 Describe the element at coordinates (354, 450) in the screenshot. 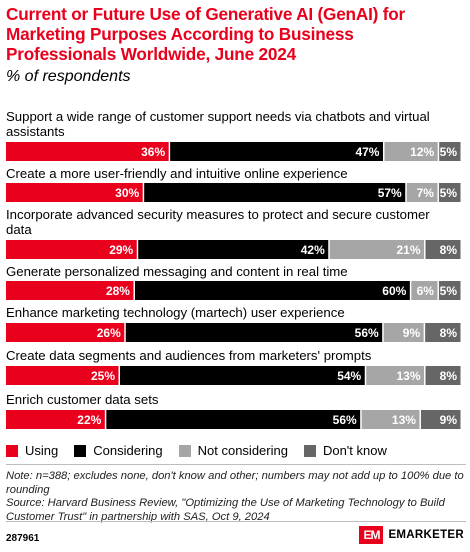

I see `legend-label: Don't know` at that location.